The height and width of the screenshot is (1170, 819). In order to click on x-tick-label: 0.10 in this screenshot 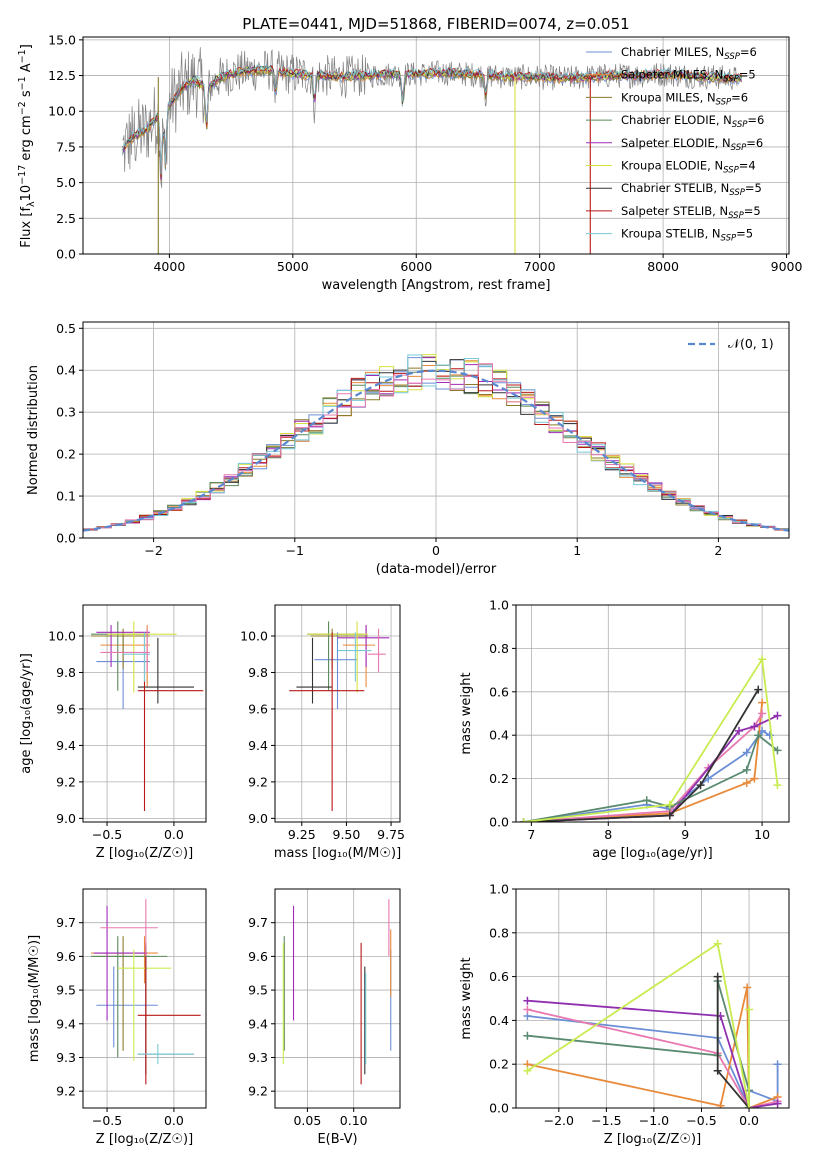, I will do `click(354, 1120)`.